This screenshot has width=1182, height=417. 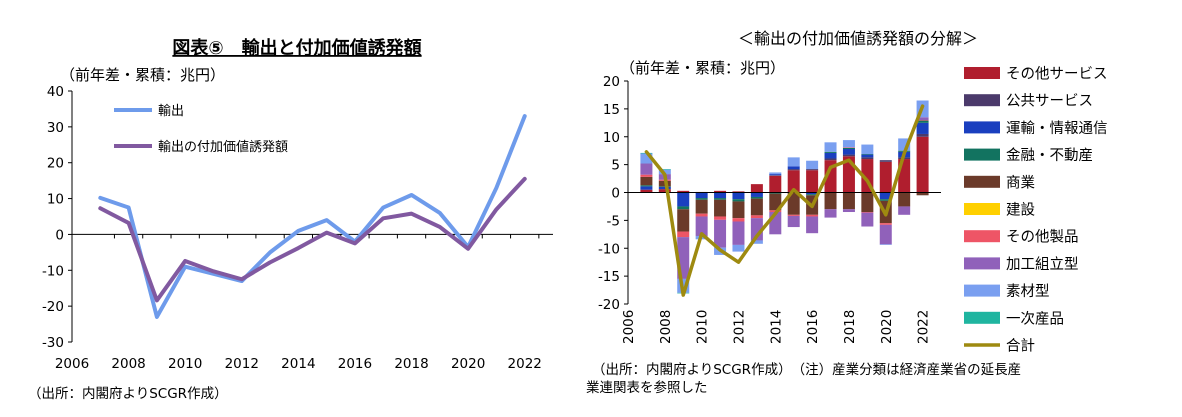 I want to click on left-x-tick-label: 2012, so click(x=242, y=364).